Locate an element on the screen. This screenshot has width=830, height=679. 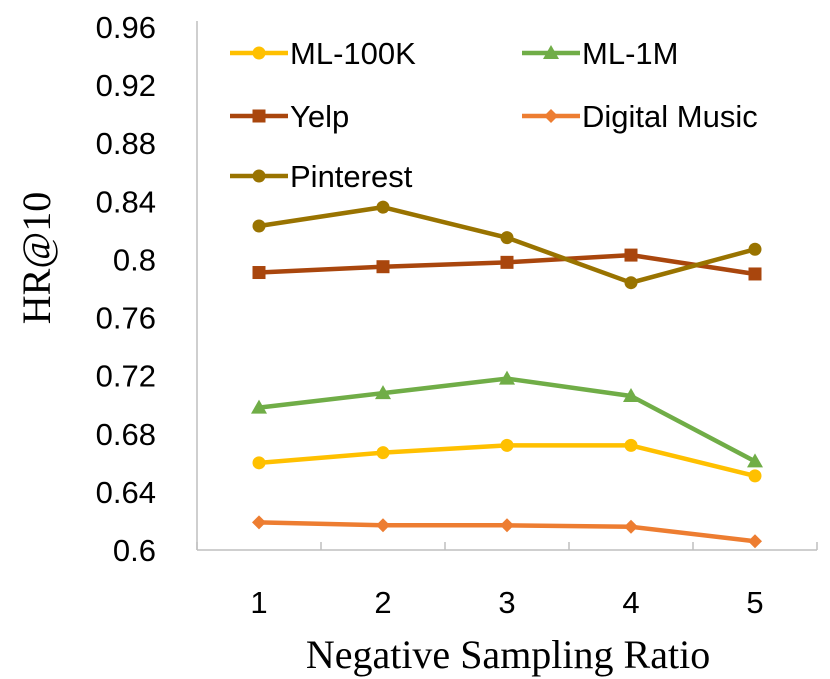
y-axis-title: HR@10 is located at coordinates (36, 258).